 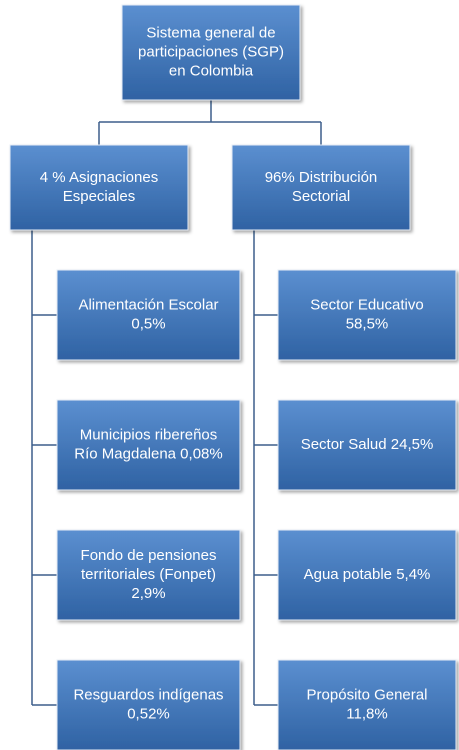 I want to click on node-label: 4 % Asignaciones, so click(x=99, y=177).